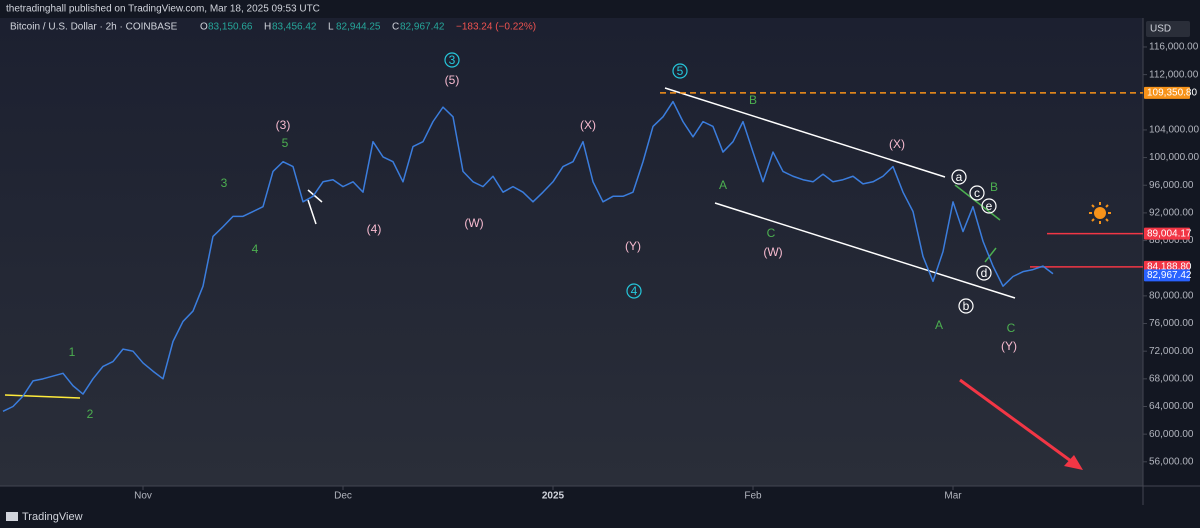  Describe the element at coordinates (753, 496) in the screenshot. I see `x-tick-label: Feb` at that location.